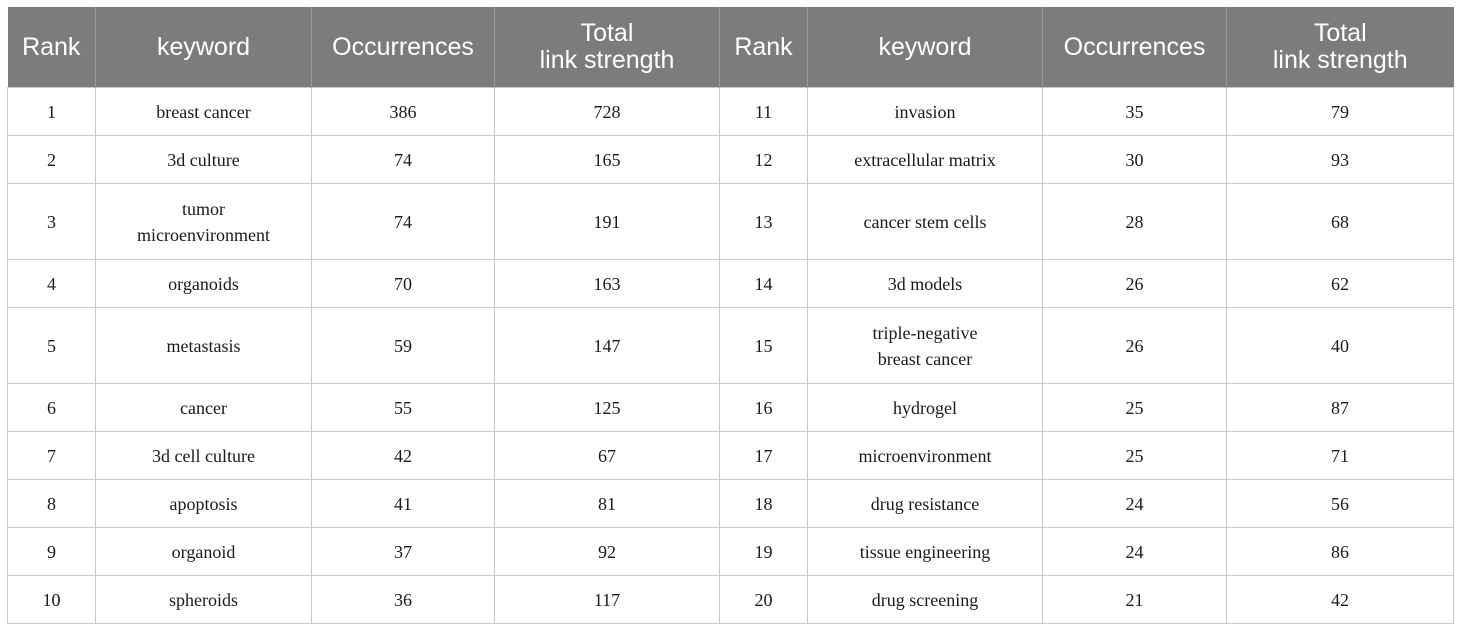 This screenshot has height=634, width=1460. Describe the element at coordinates (607, 345) in the screenshot. I see `cell-total-link-strength: 147` at that location.